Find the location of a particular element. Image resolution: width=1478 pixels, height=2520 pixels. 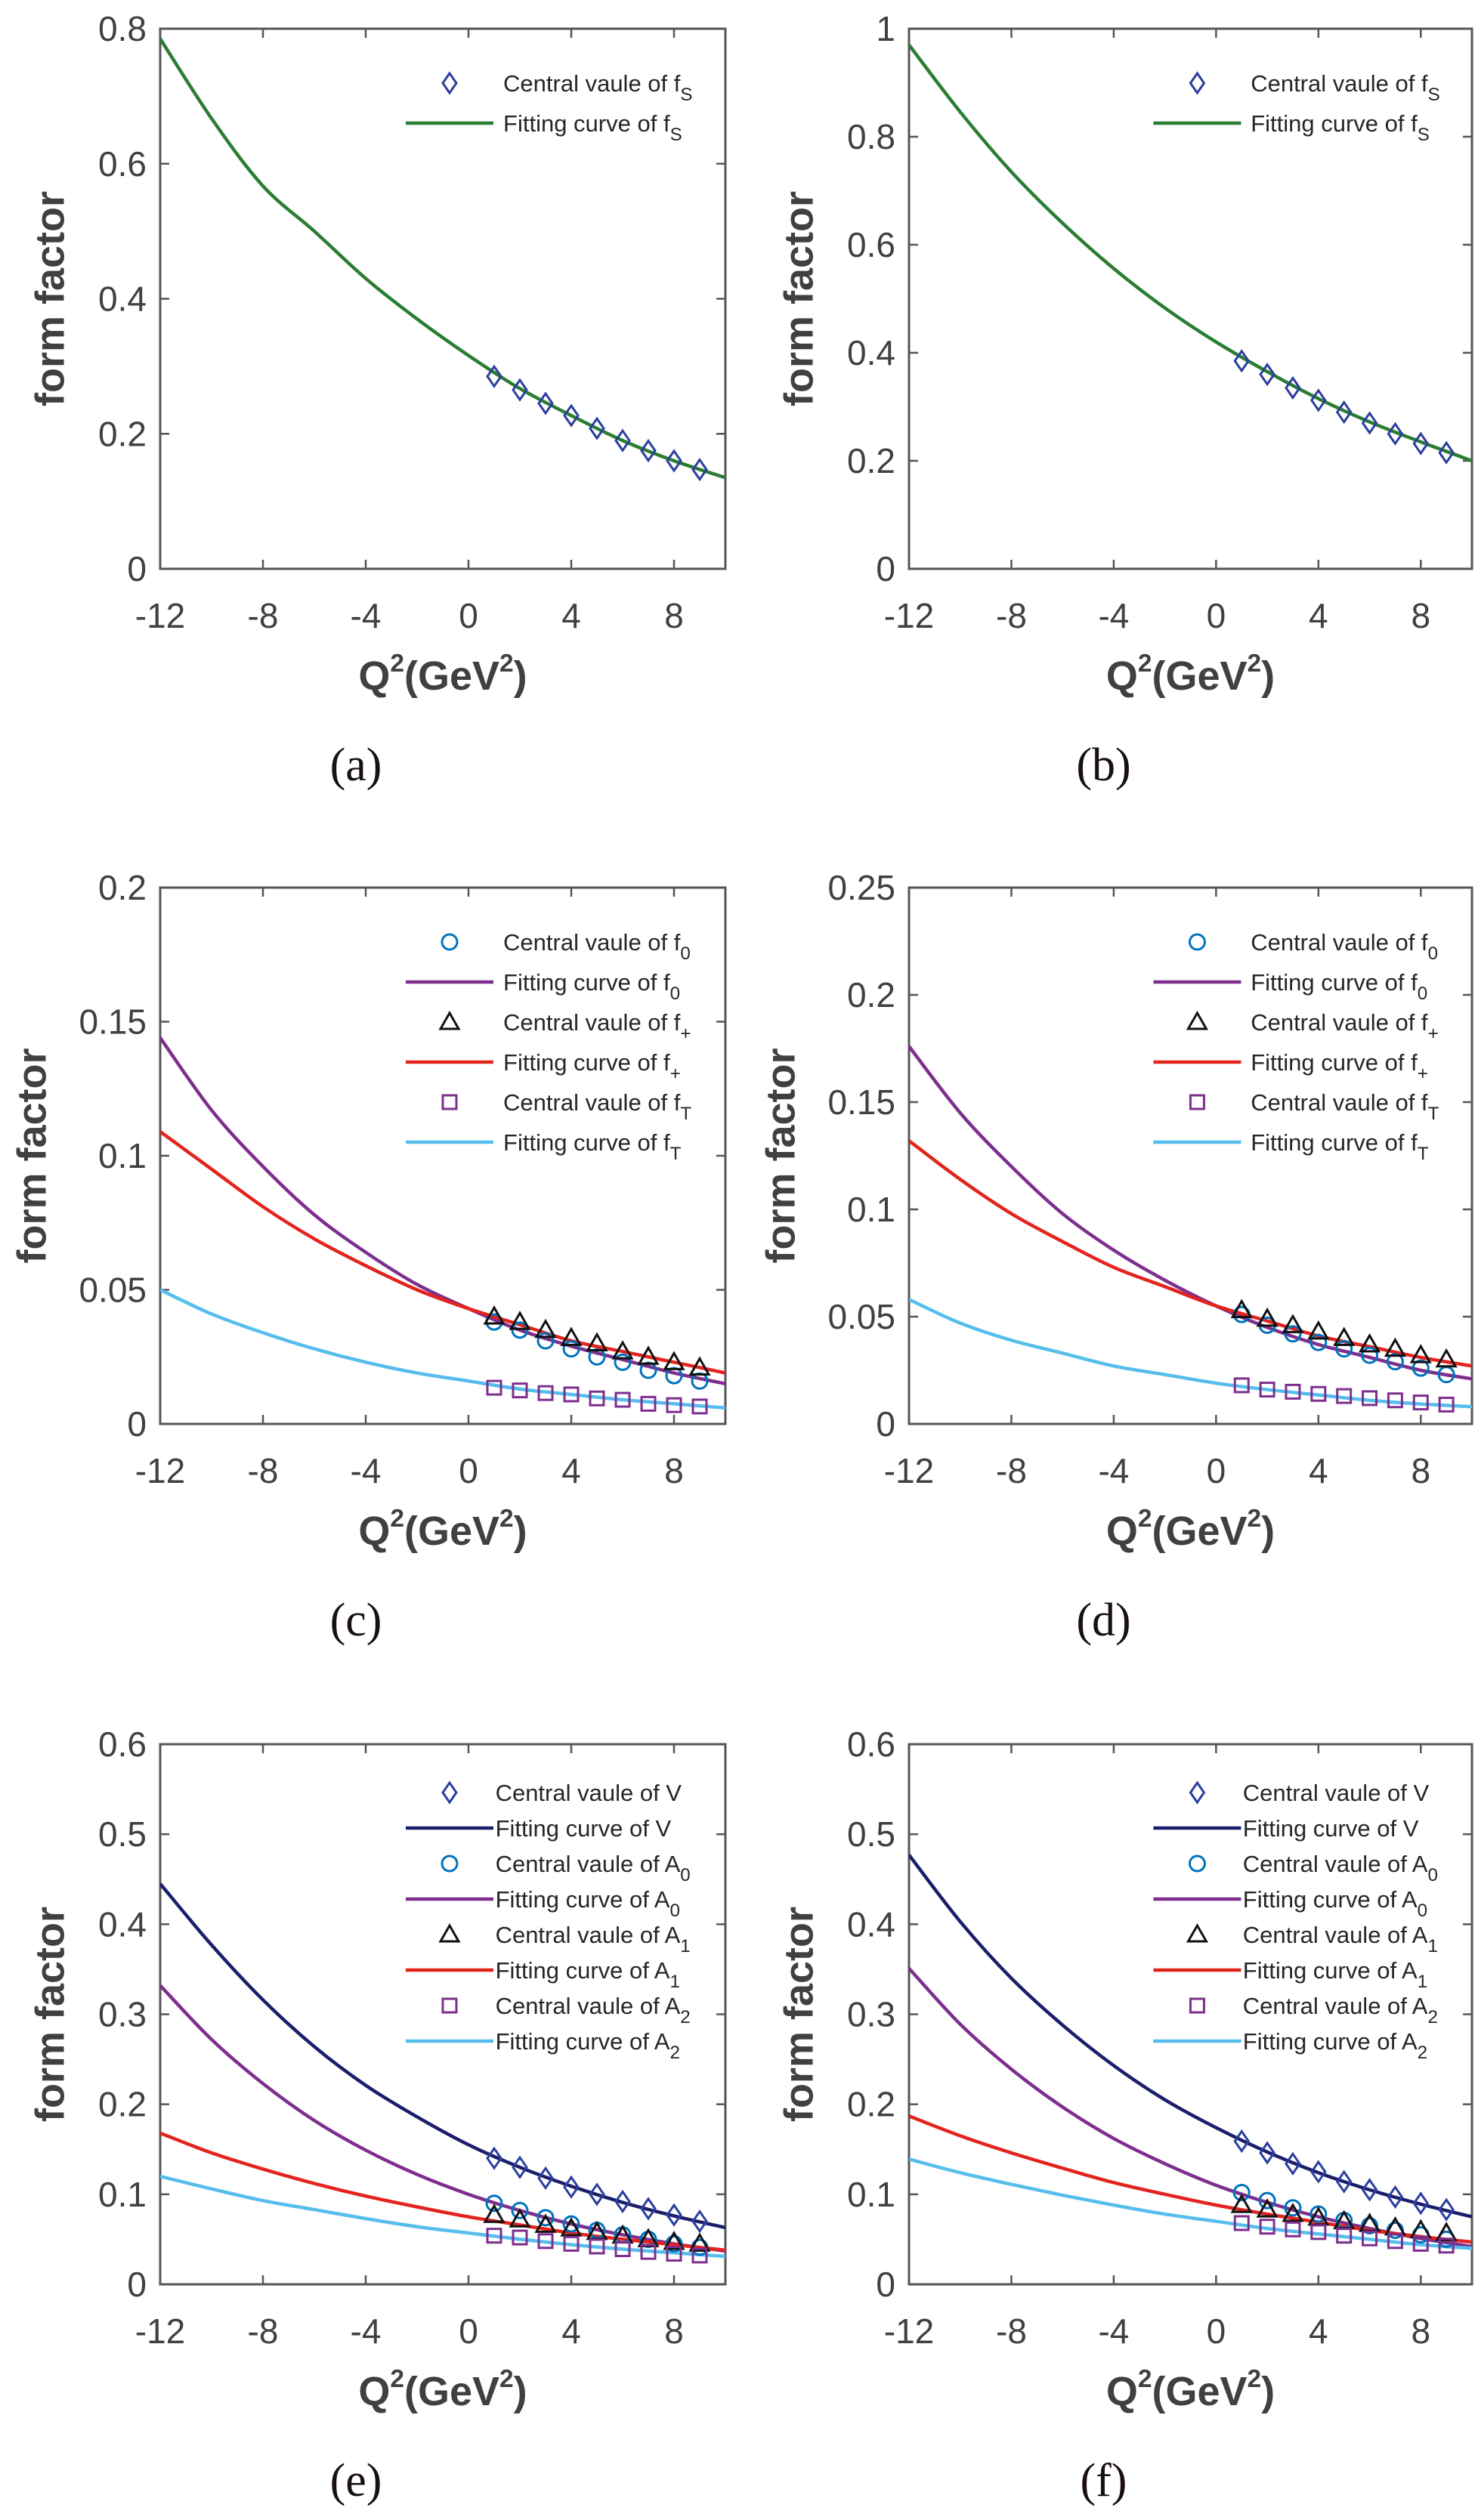

x-tick-label: -8 is located at coordinates (263, 1470).